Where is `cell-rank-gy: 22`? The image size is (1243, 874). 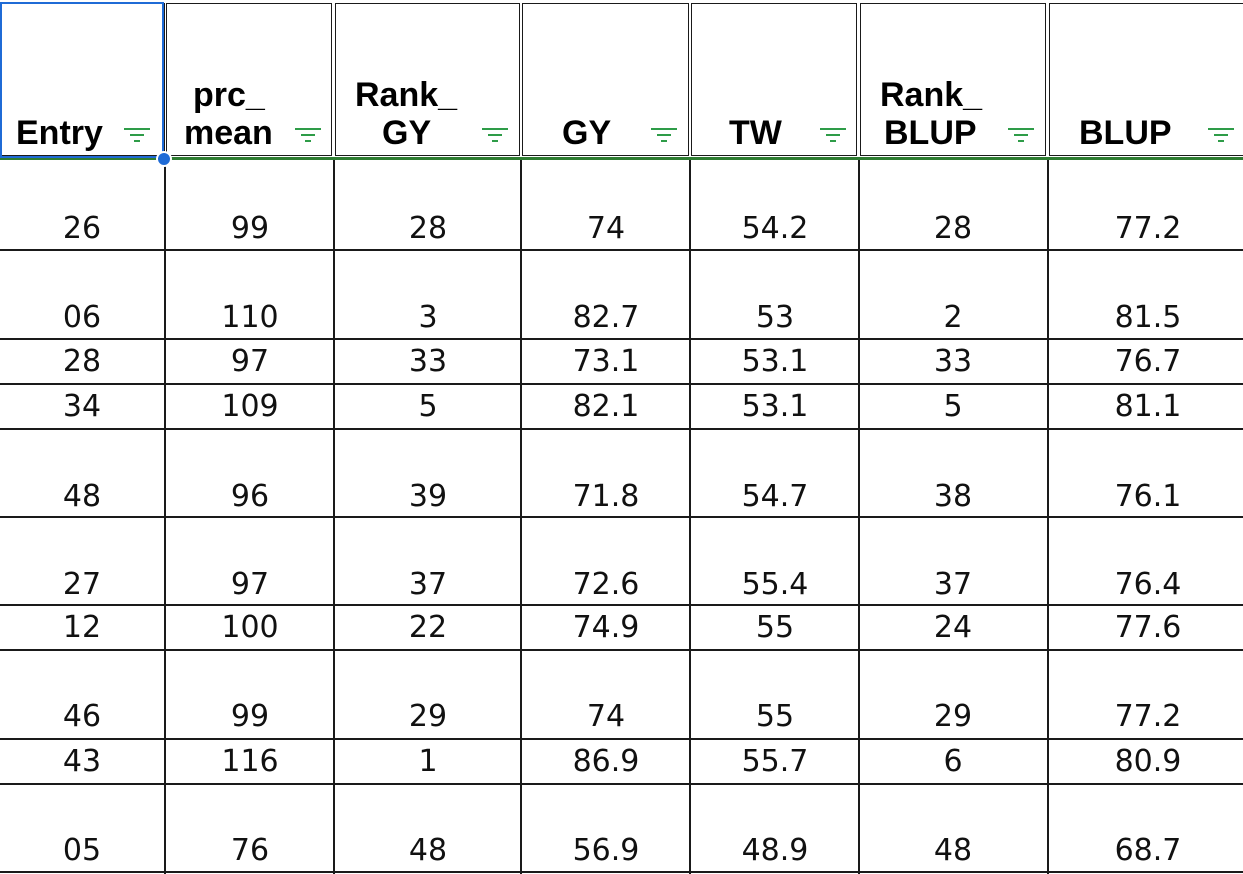
cell-rank-gy: 22 is located at coordinates (428, 627).